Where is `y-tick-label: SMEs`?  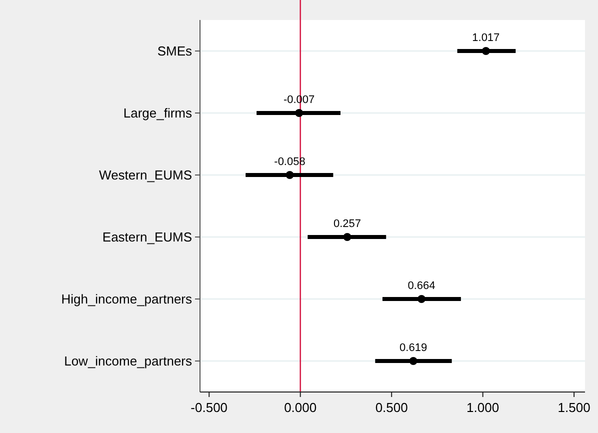 y-tick-label: SMEs is located at coordinates (174, 51).